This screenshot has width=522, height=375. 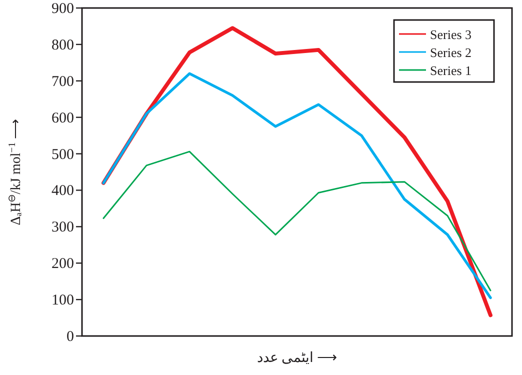 What do you see at coordinates (63, 154) in the screenshot?
I see `y-tick-label: 500` at bounding box center [63, 154].